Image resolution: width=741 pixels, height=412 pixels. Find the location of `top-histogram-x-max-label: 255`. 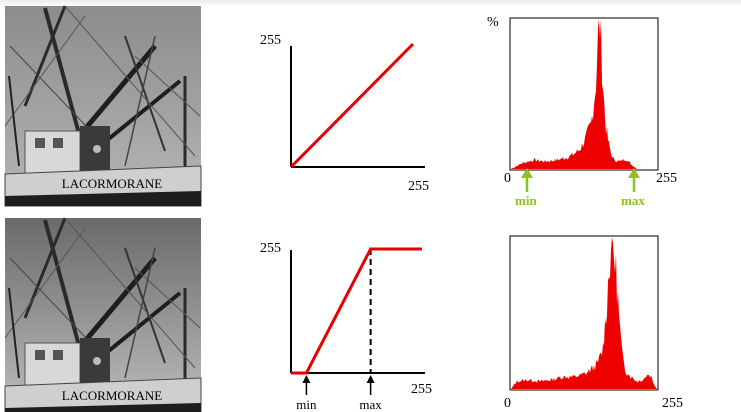

top-histogram-x-max-label: 255 is located at coordinates (666, 178).